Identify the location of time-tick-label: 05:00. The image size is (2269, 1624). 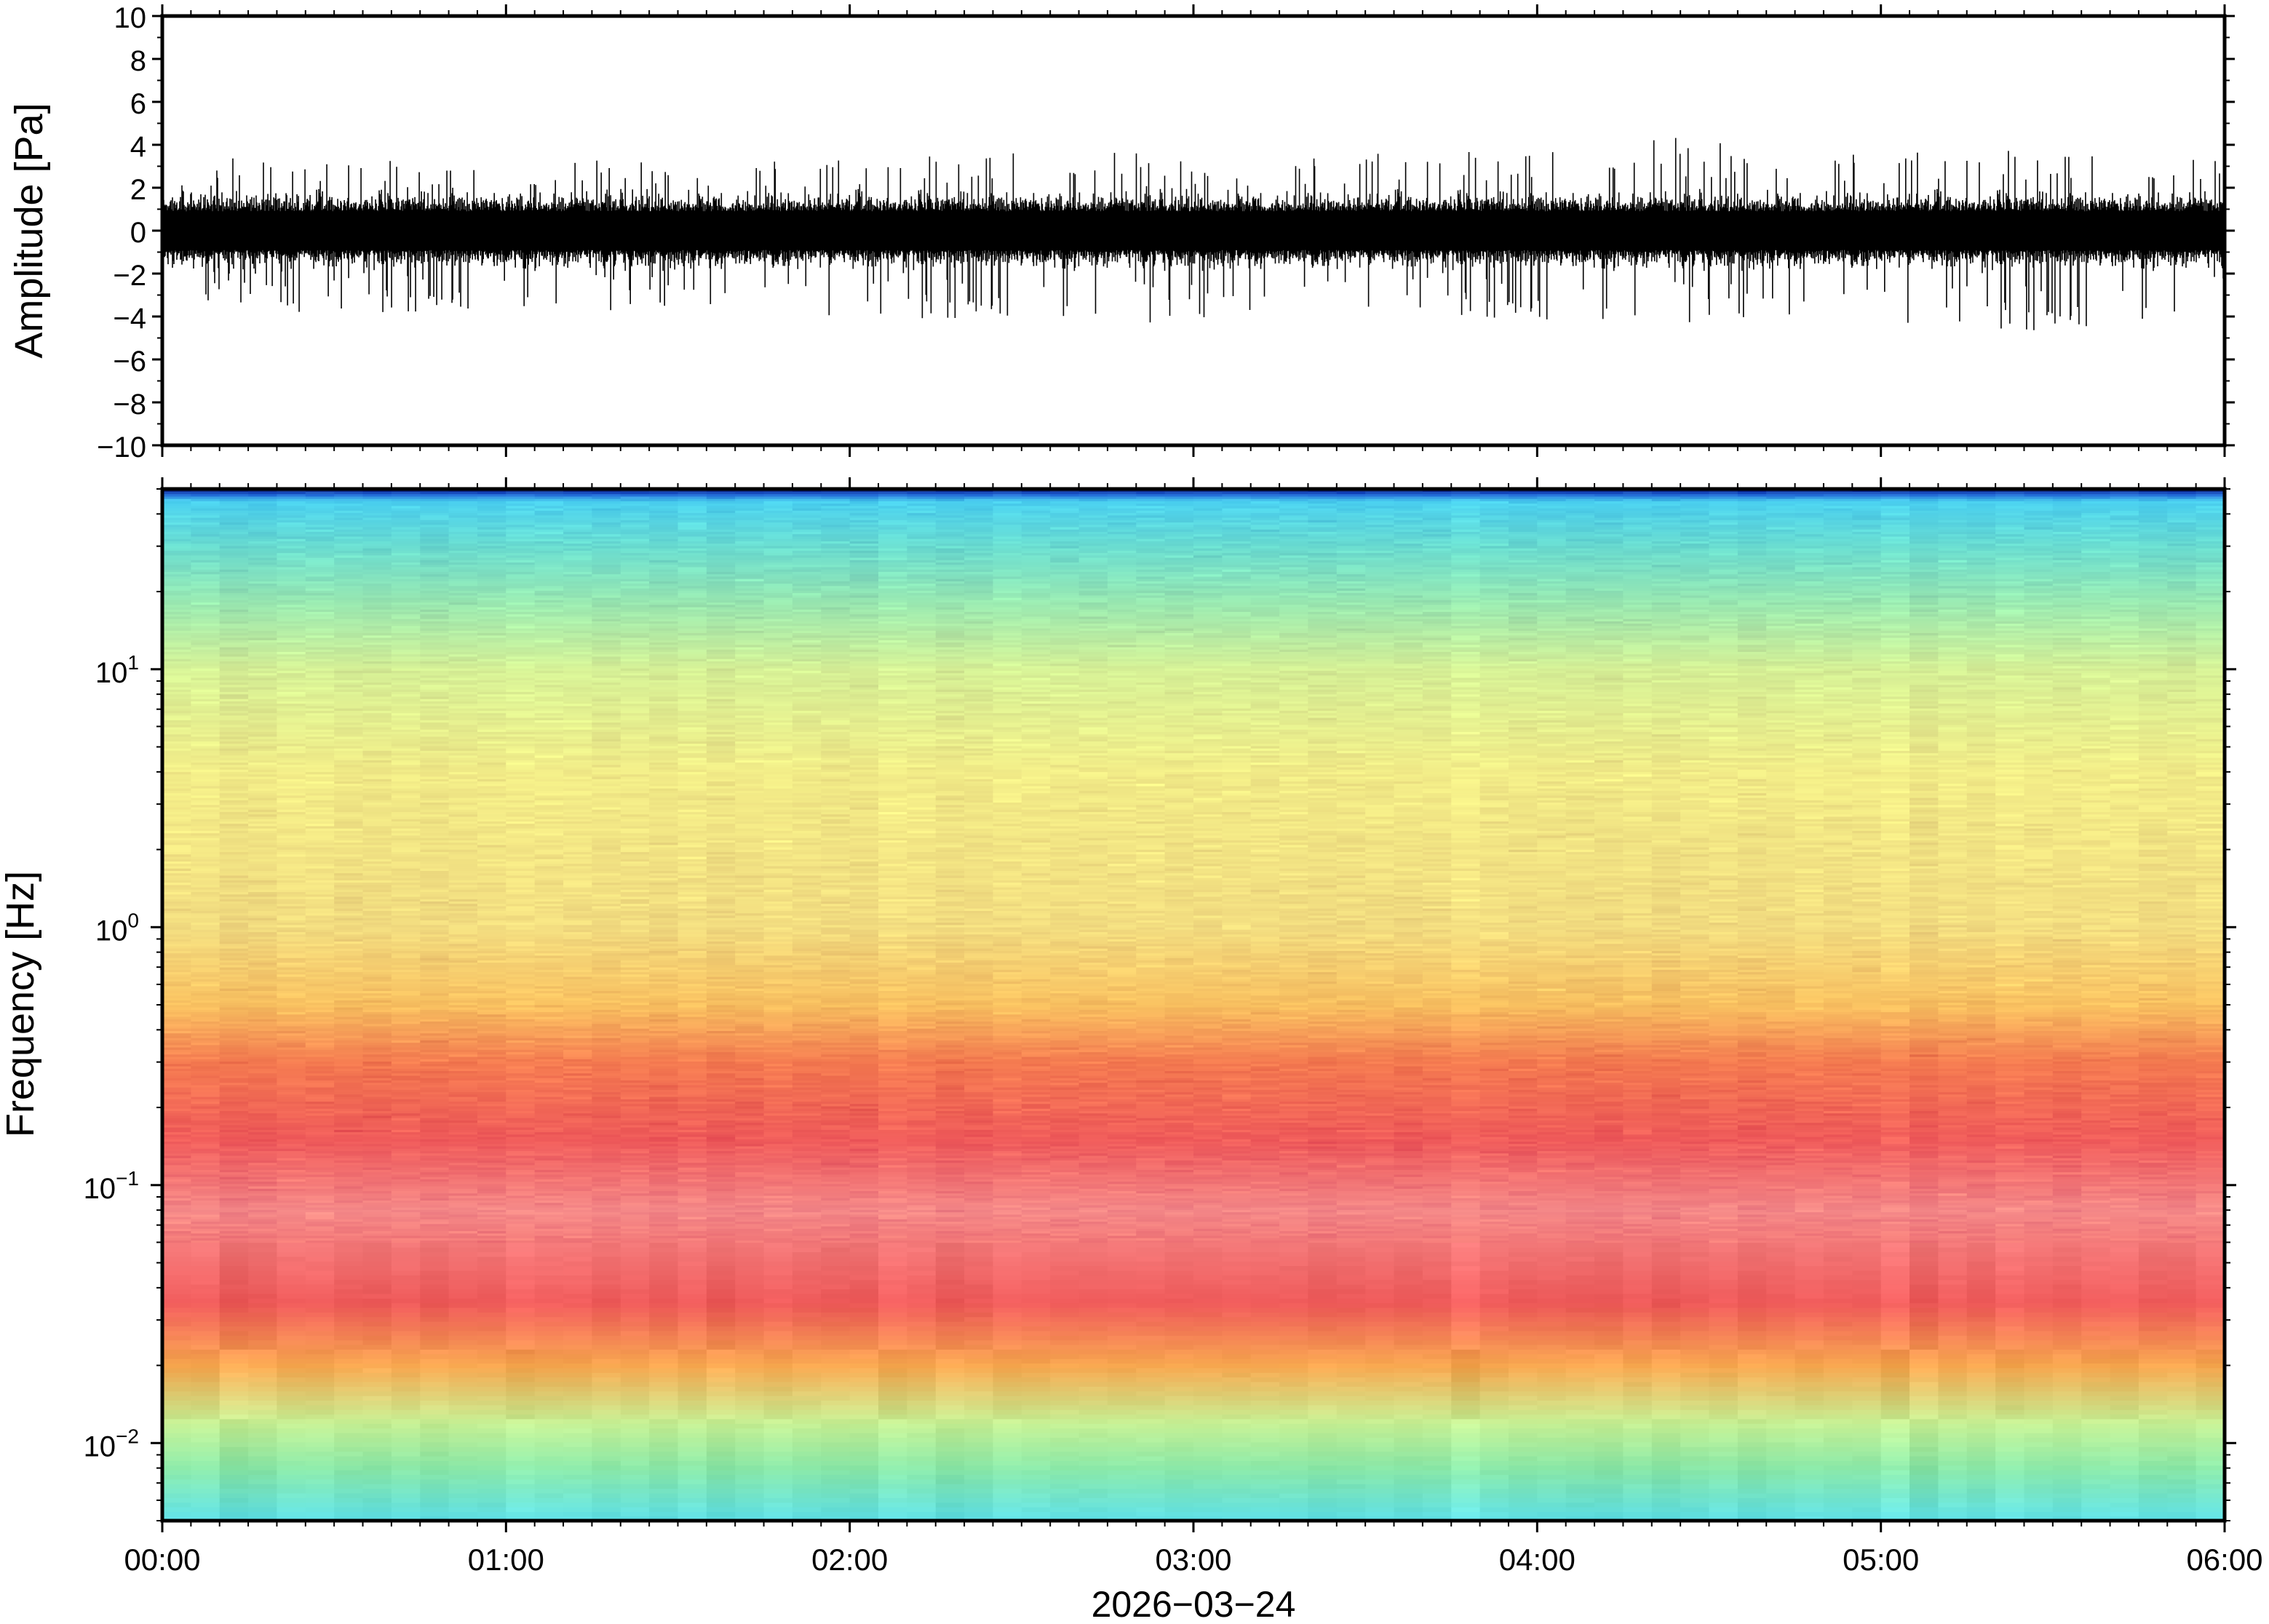
(1881, 1560).